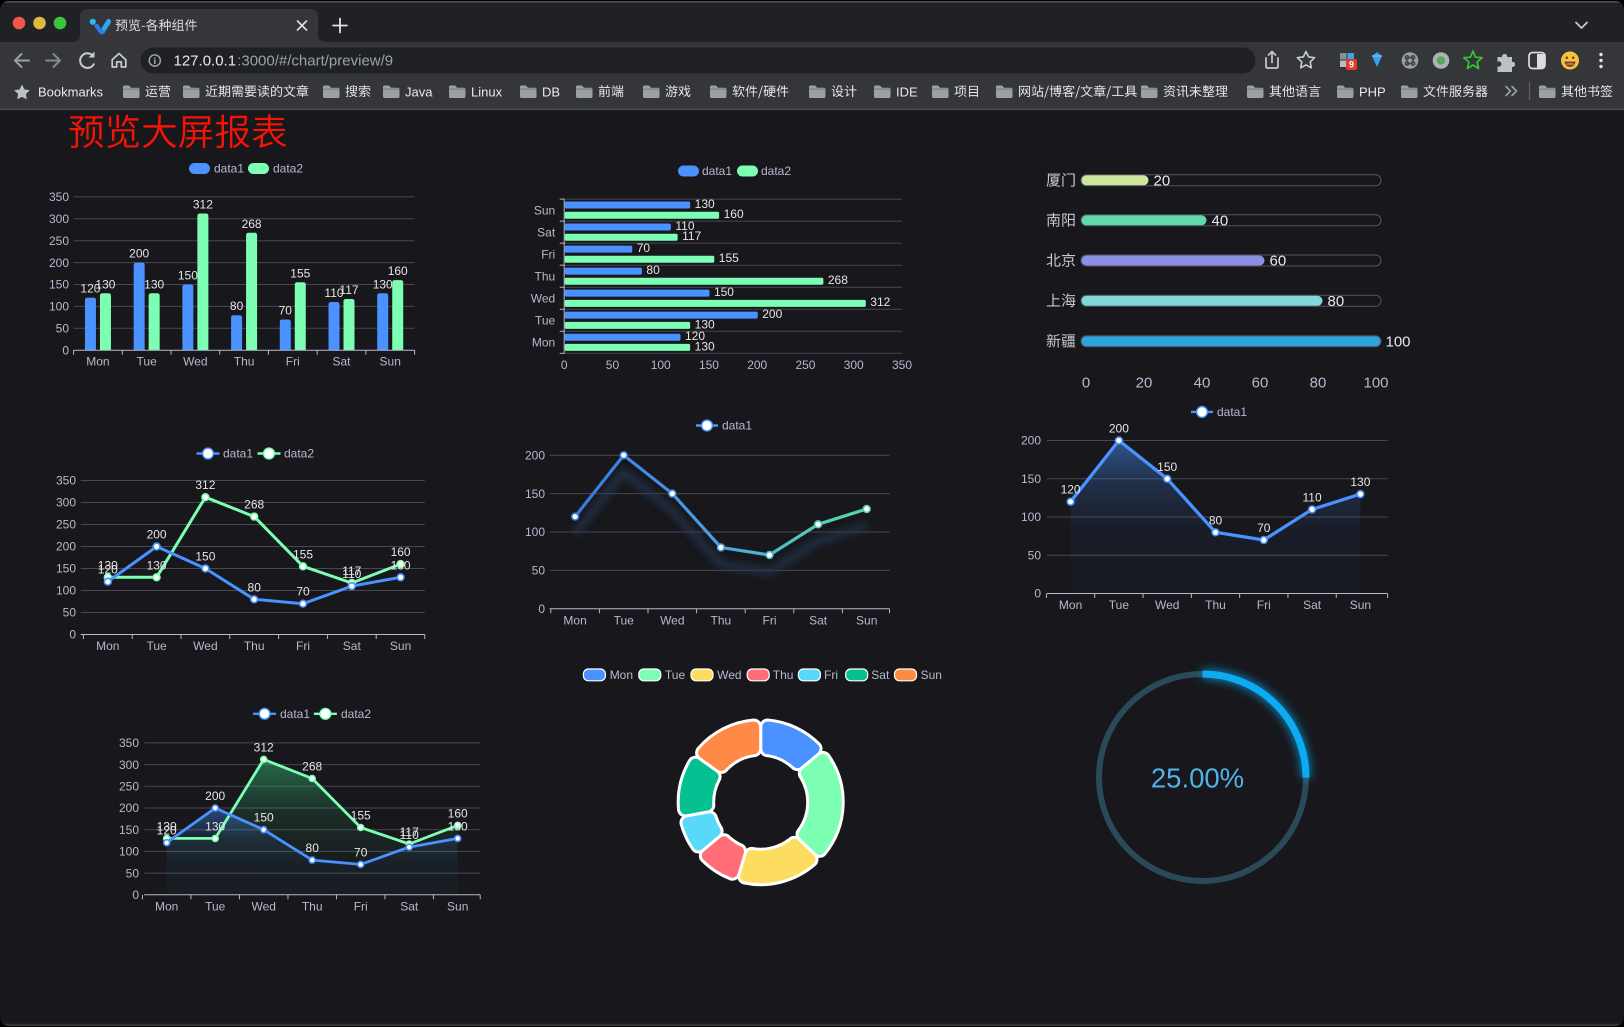  I want to click on svg-text: DB, so click(551, 92).